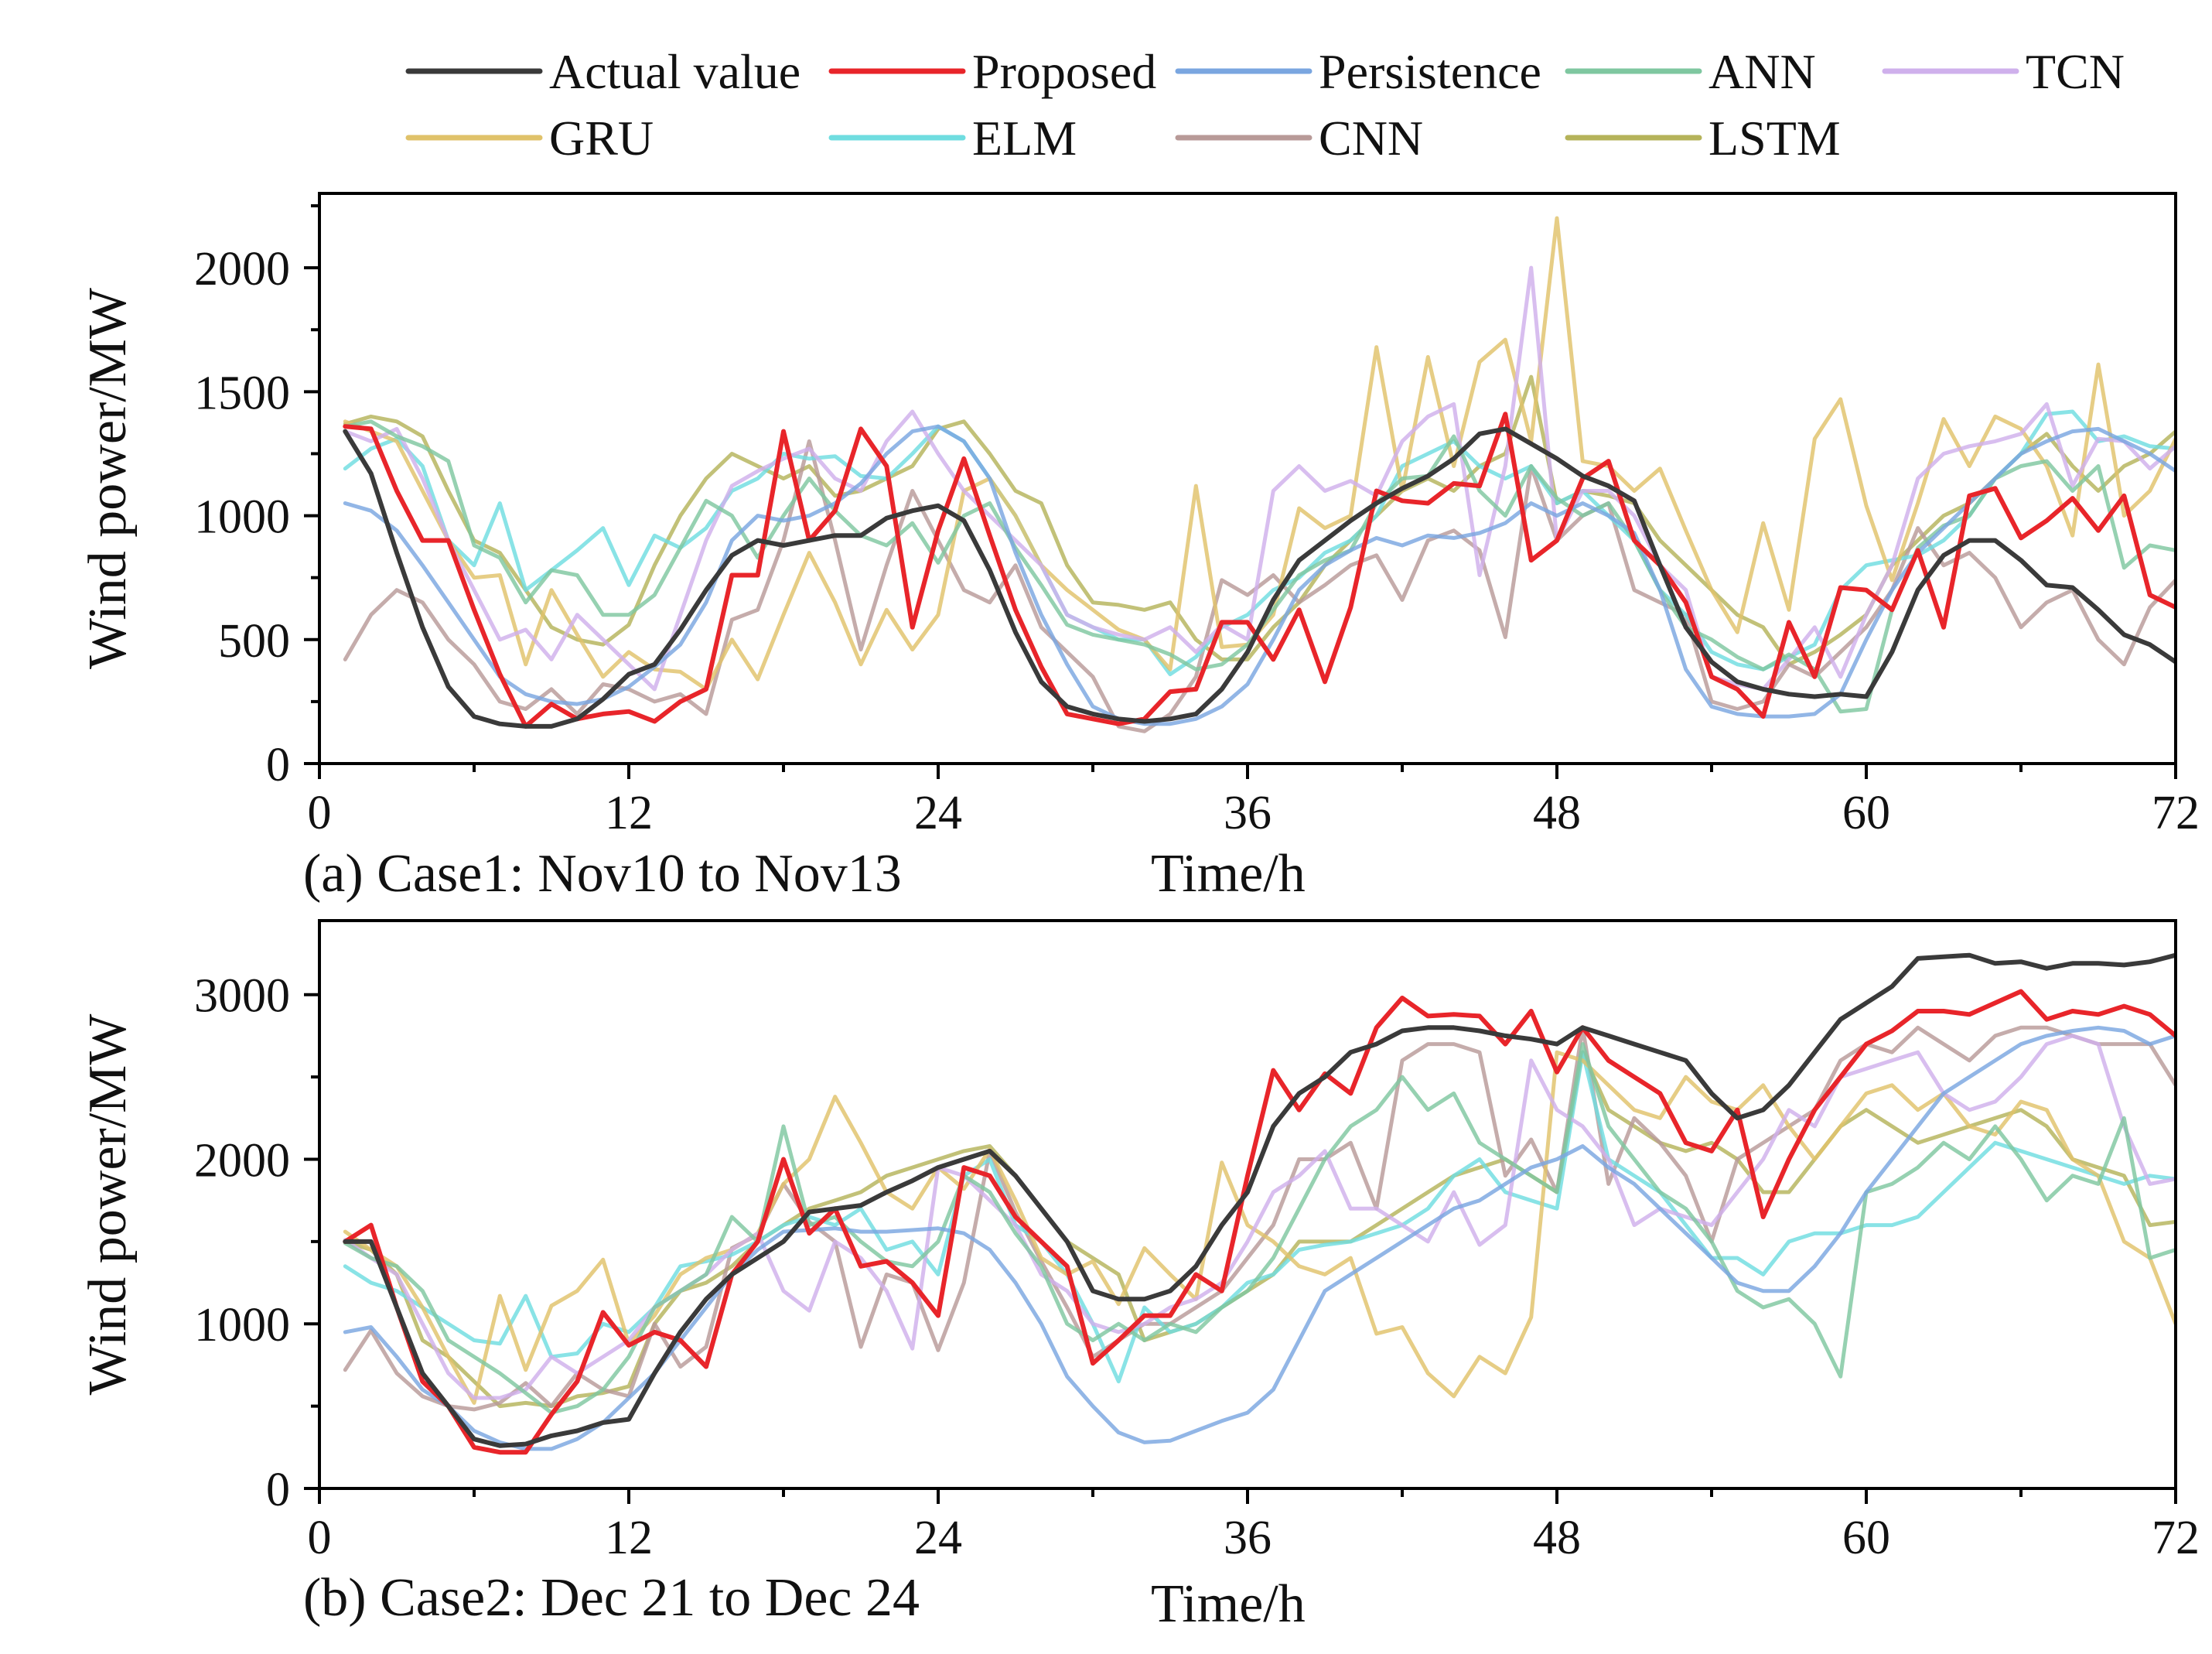 The image size is (2212, 1654). I want to click on legend-label-lstm: LSTM, so click(1774, 139).